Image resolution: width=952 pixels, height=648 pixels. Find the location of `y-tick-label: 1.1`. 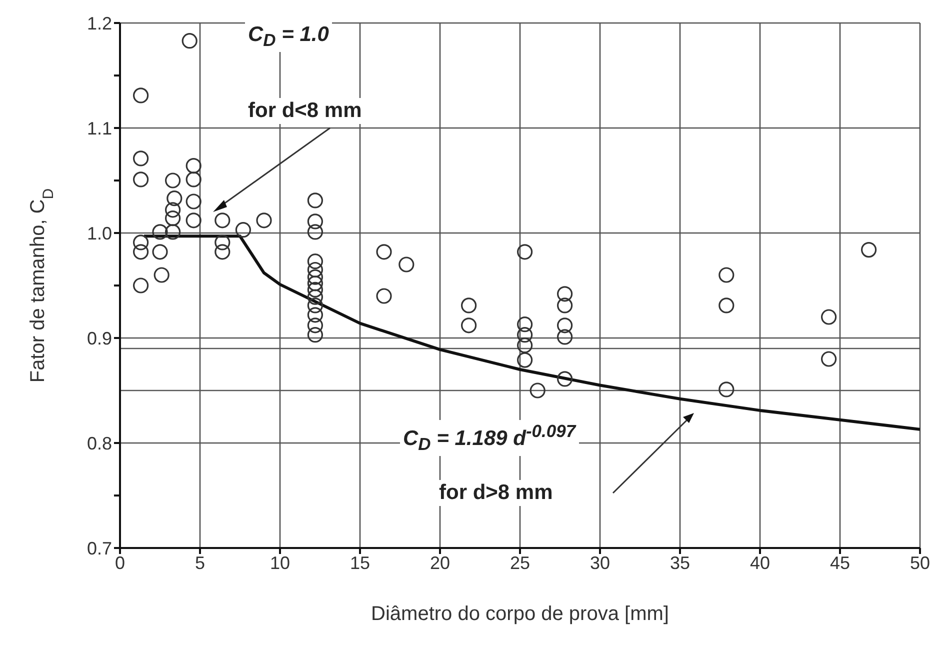

y-tick-label: 1.1 is located at coordinates (99, 128).